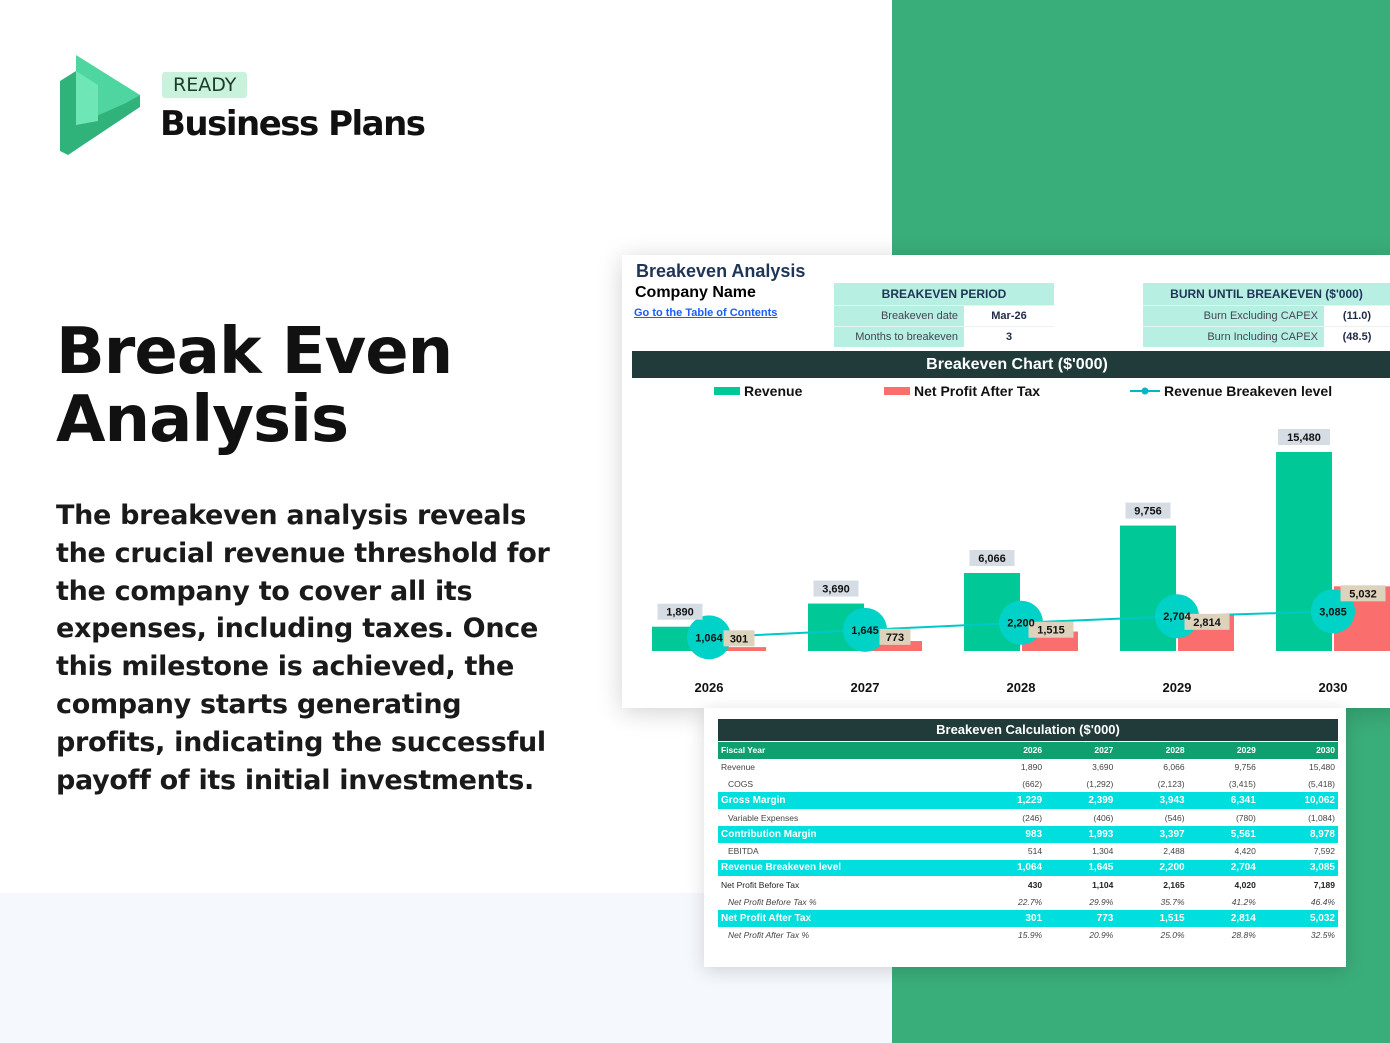  What do you see at coordinates (1012, 868) in the screenshot?
I see `table-cell: 1,064` at bounding box center [1012, 868].